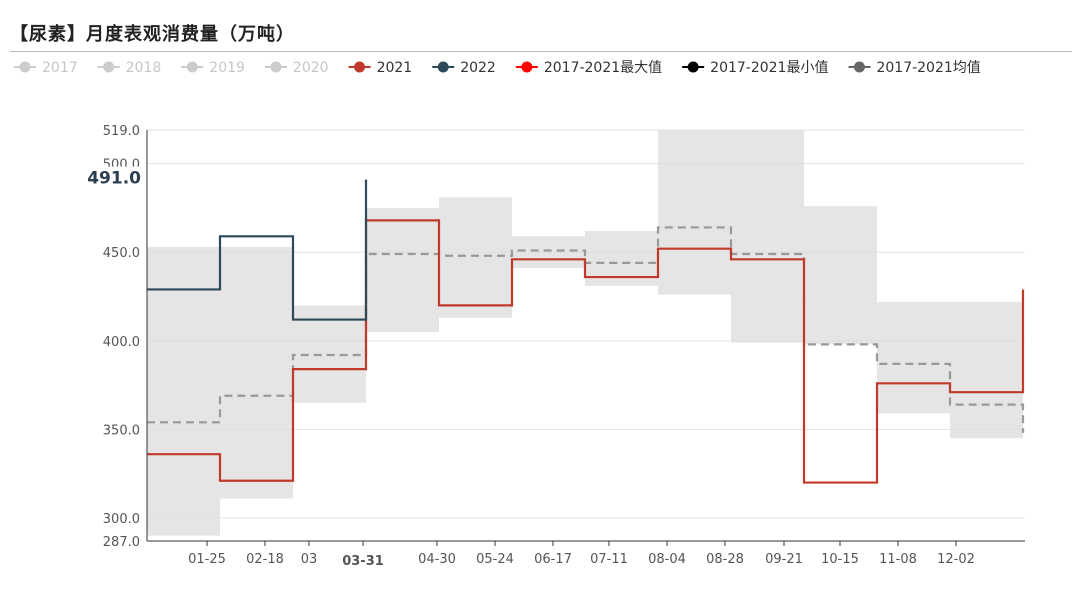 This screenshot has height=597, width=1080. Describe the element at coordinates (227, 68) in the screenshot. I see `legend-item-3-label: 2019` at that location.